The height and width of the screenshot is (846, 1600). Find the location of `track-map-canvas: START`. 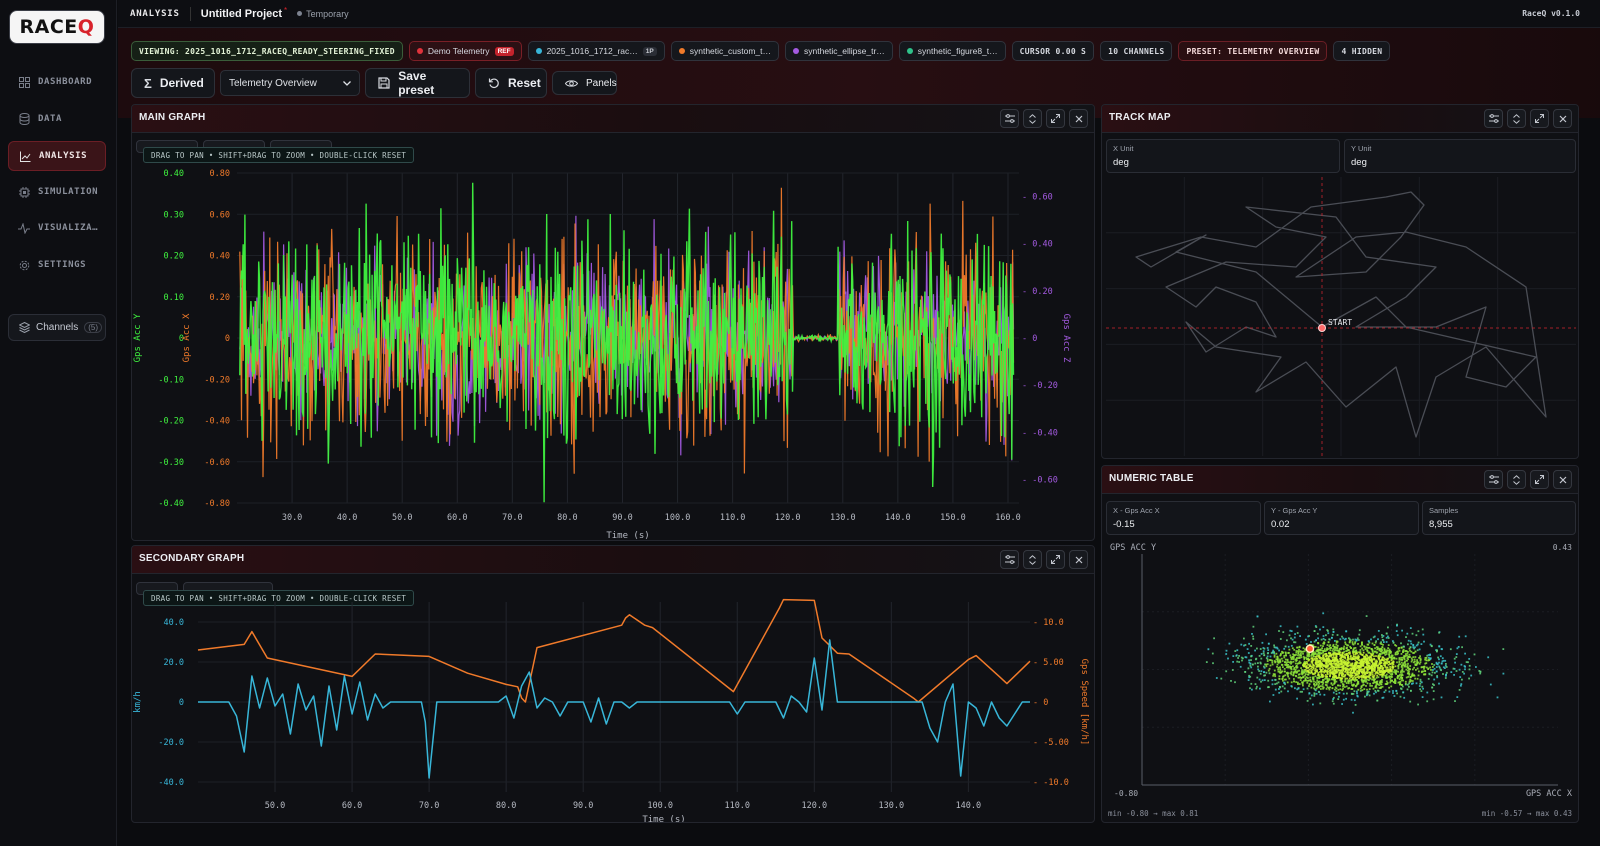

track-map-canvas: START is located at coordinates (1341, 316).